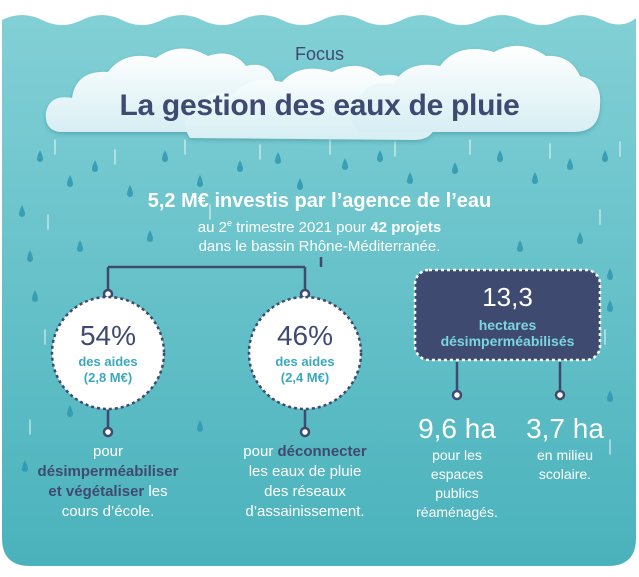 The image size is (639, 577). Describe the element at coordinates (305, 361) in the screenshot. I see `mid-stat-label: des aides` at that location.